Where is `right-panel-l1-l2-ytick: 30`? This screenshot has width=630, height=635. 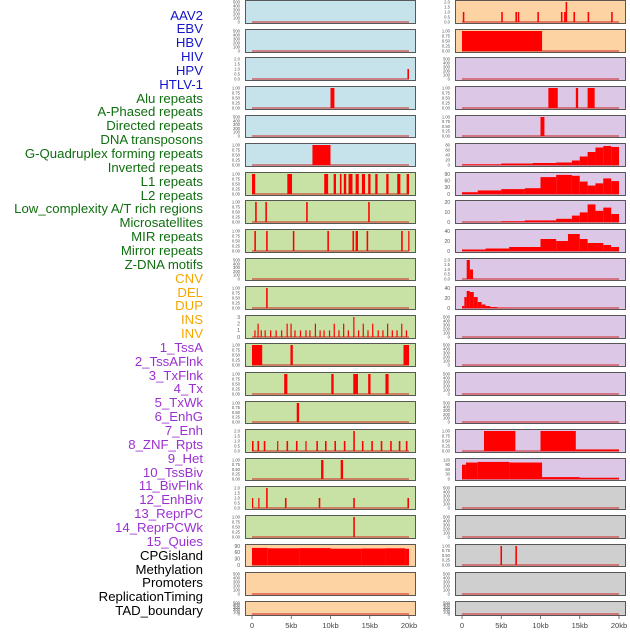
right-panel-l1-l2-ytick: 30 is located at coordinates (447, 188).